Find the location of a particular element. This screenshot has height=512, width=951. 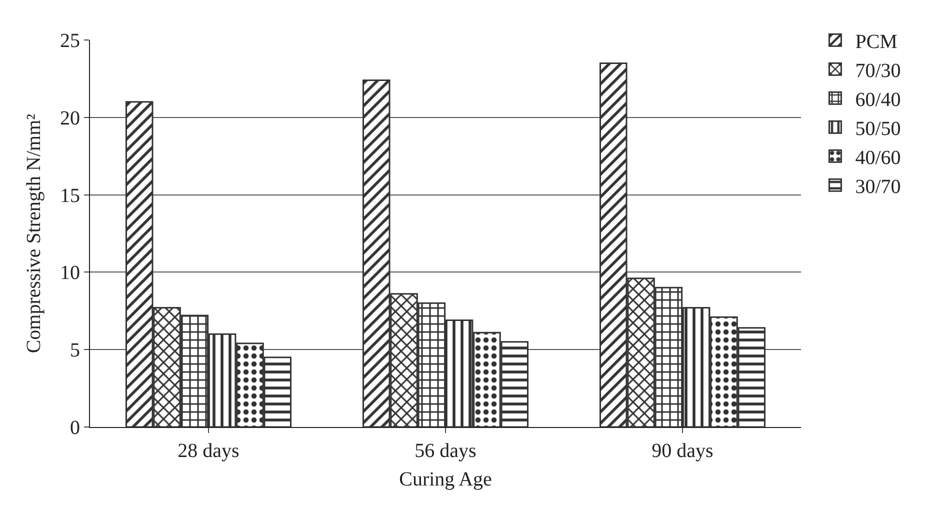

text: 40/60 is located at coordinates (878, 157).